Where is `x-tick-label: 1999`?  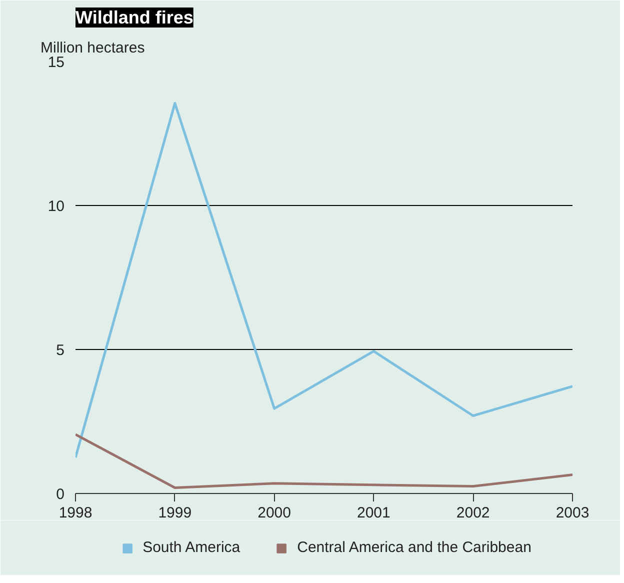 x-tick-label: 1999 is located at coordinates (175, 513).